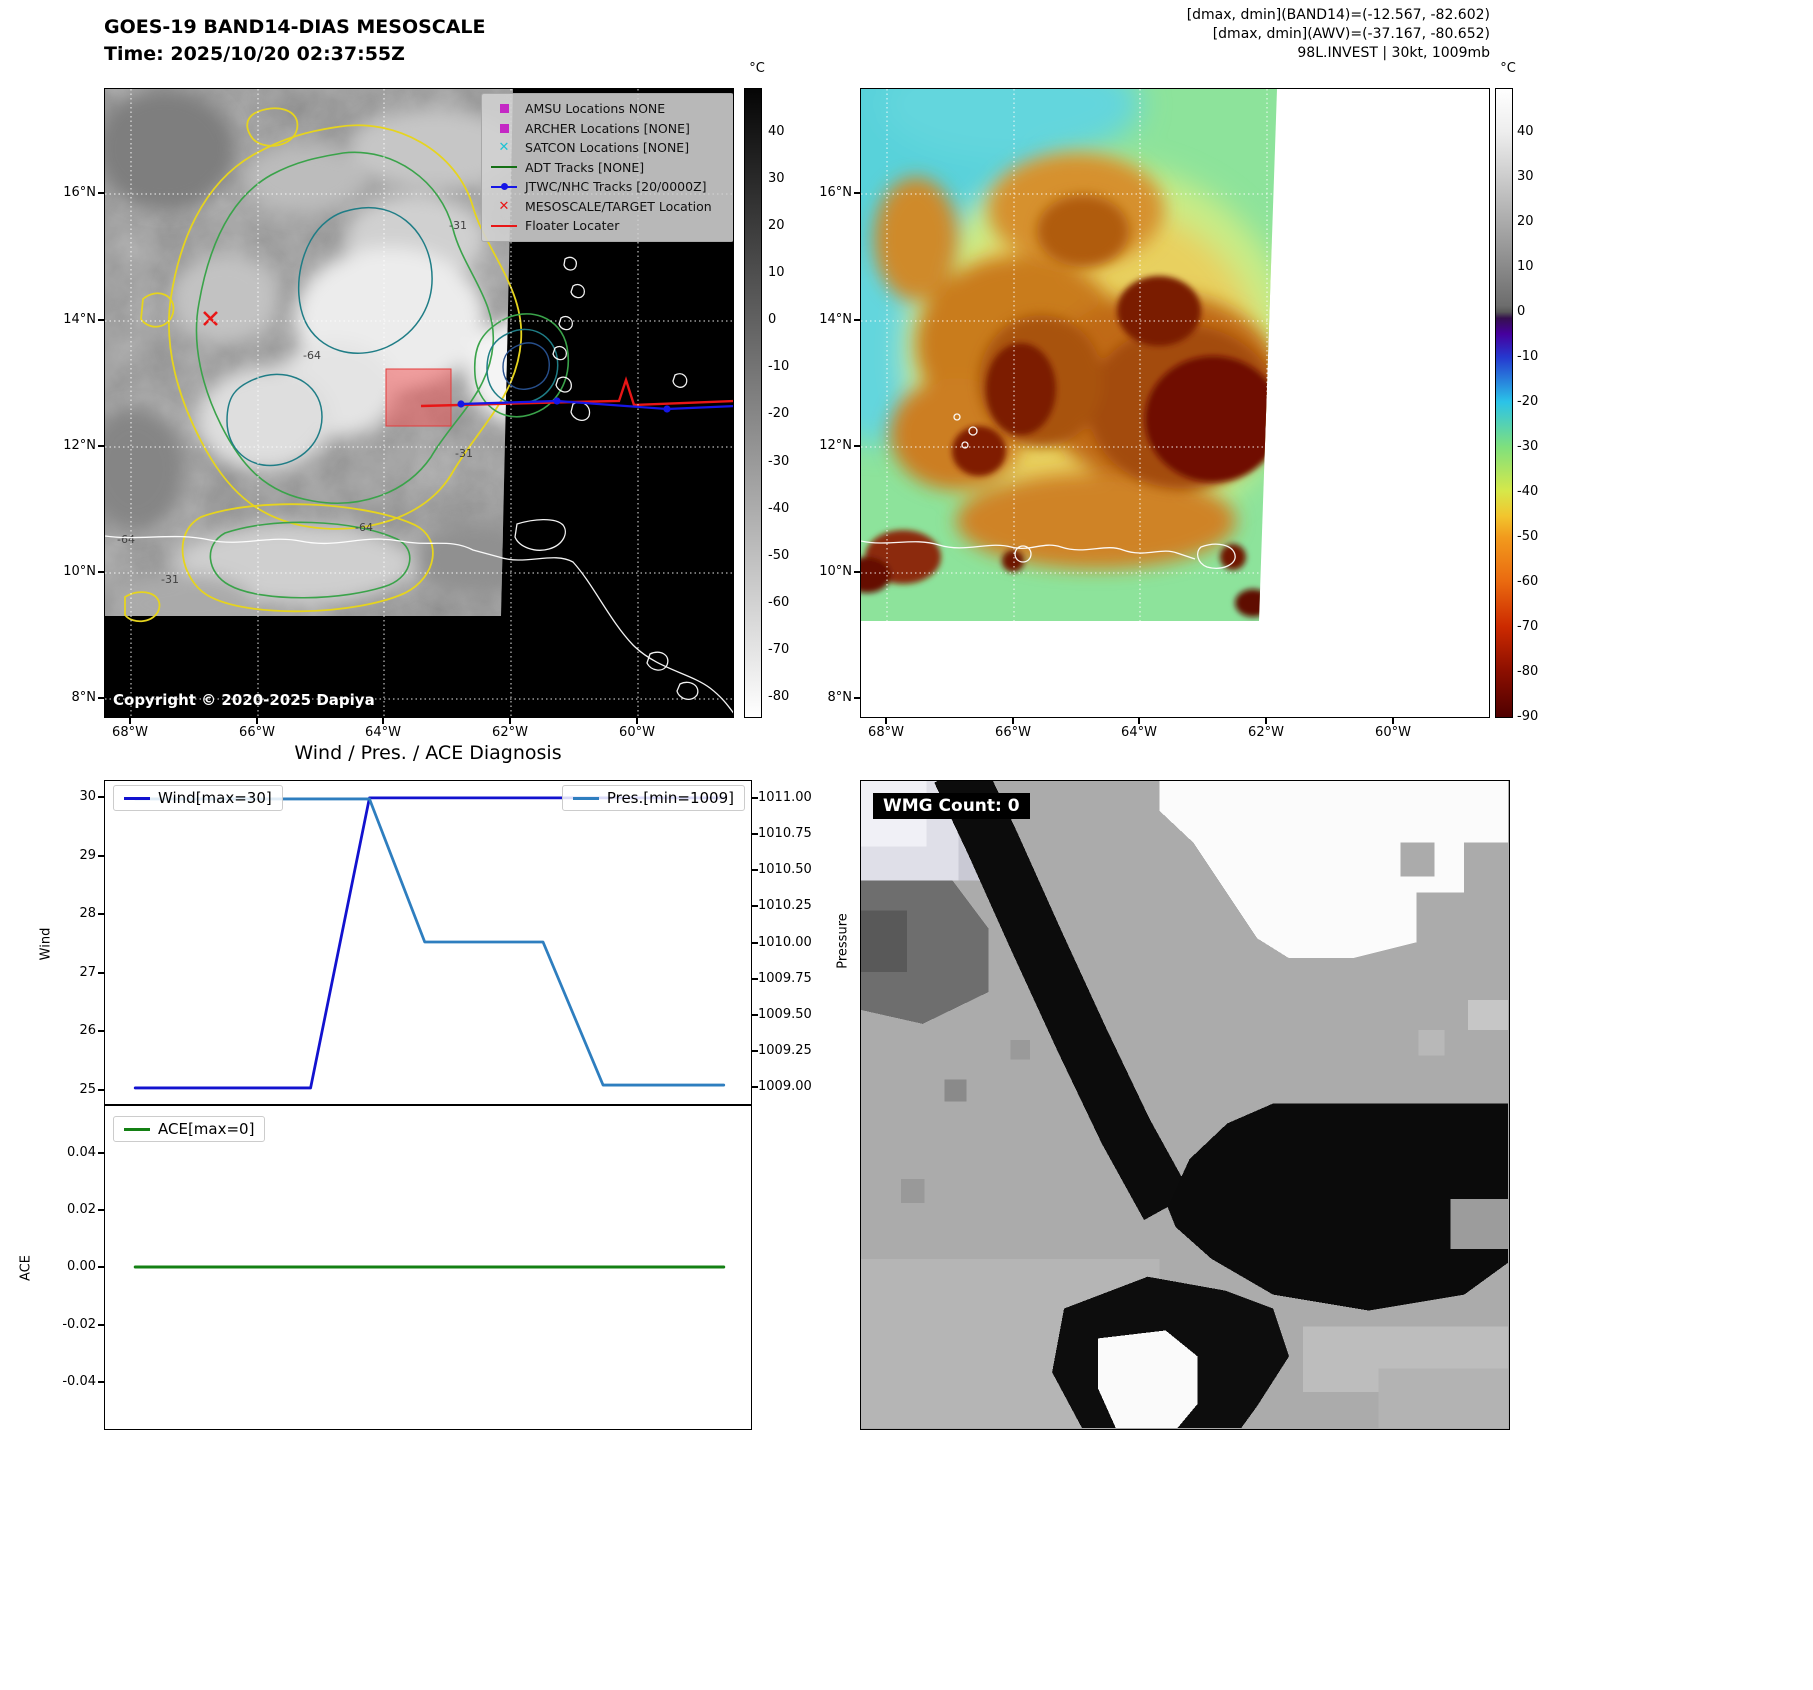 The width and height of the screenshot is (1813, 1690). Describe the element at coordinates (428, 1267) in the screenshot. I see `ace-chart: ACE[max=0]` at that location.